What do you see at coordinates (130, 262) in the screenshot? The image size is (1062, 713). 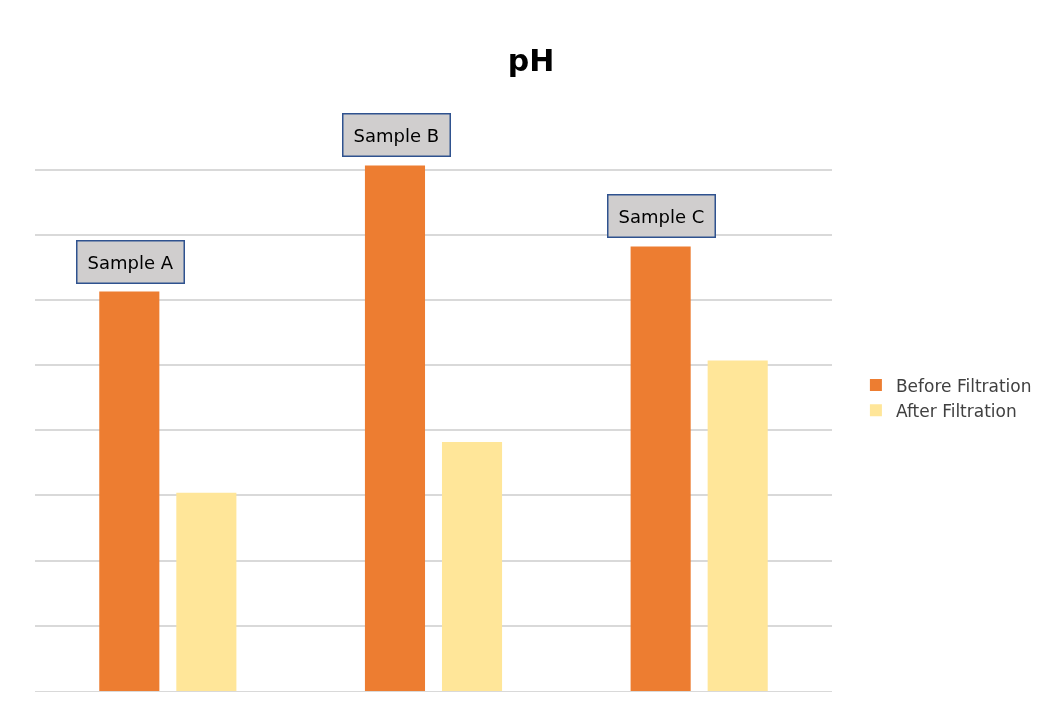 I see `x-tick-label: Sample A` at bounding box center [130, 262].